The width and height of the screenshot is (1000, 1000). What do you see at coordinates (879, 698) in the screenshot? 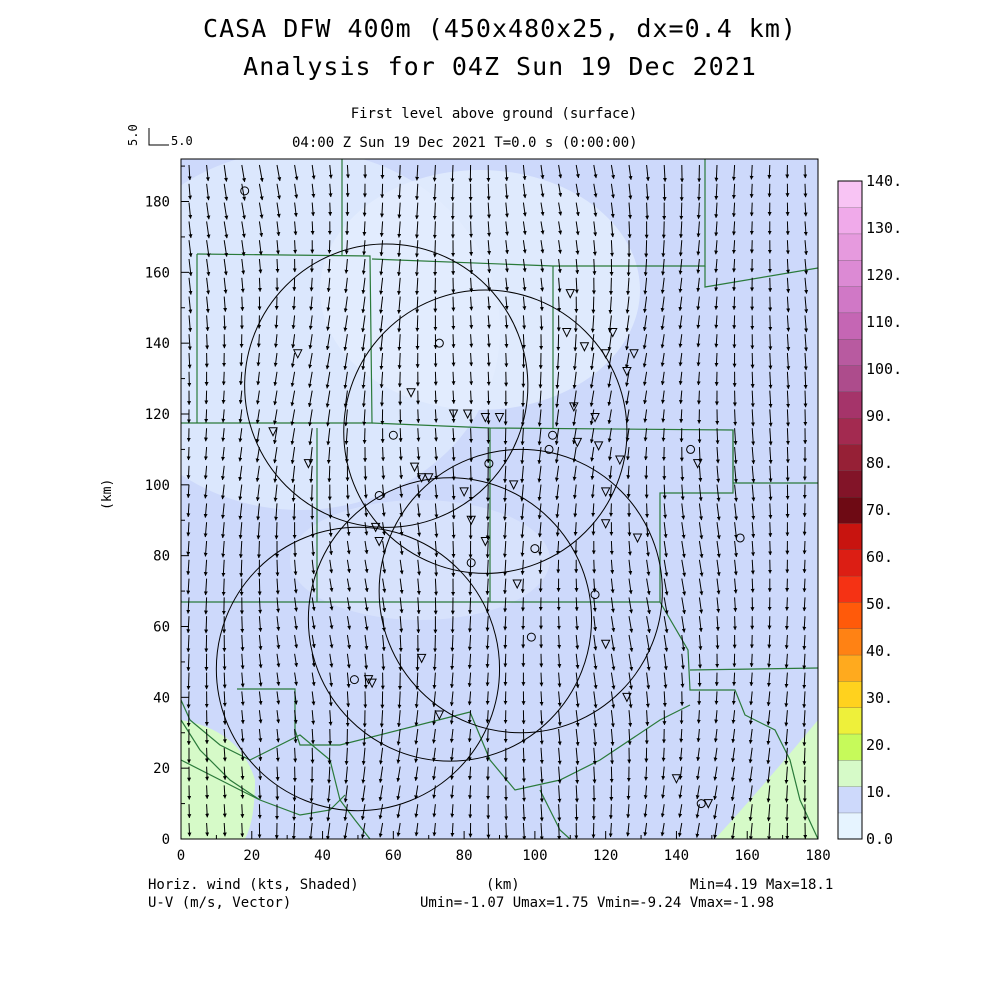
I see `colorbar-label: 30.` at bounding box center [879, 698].